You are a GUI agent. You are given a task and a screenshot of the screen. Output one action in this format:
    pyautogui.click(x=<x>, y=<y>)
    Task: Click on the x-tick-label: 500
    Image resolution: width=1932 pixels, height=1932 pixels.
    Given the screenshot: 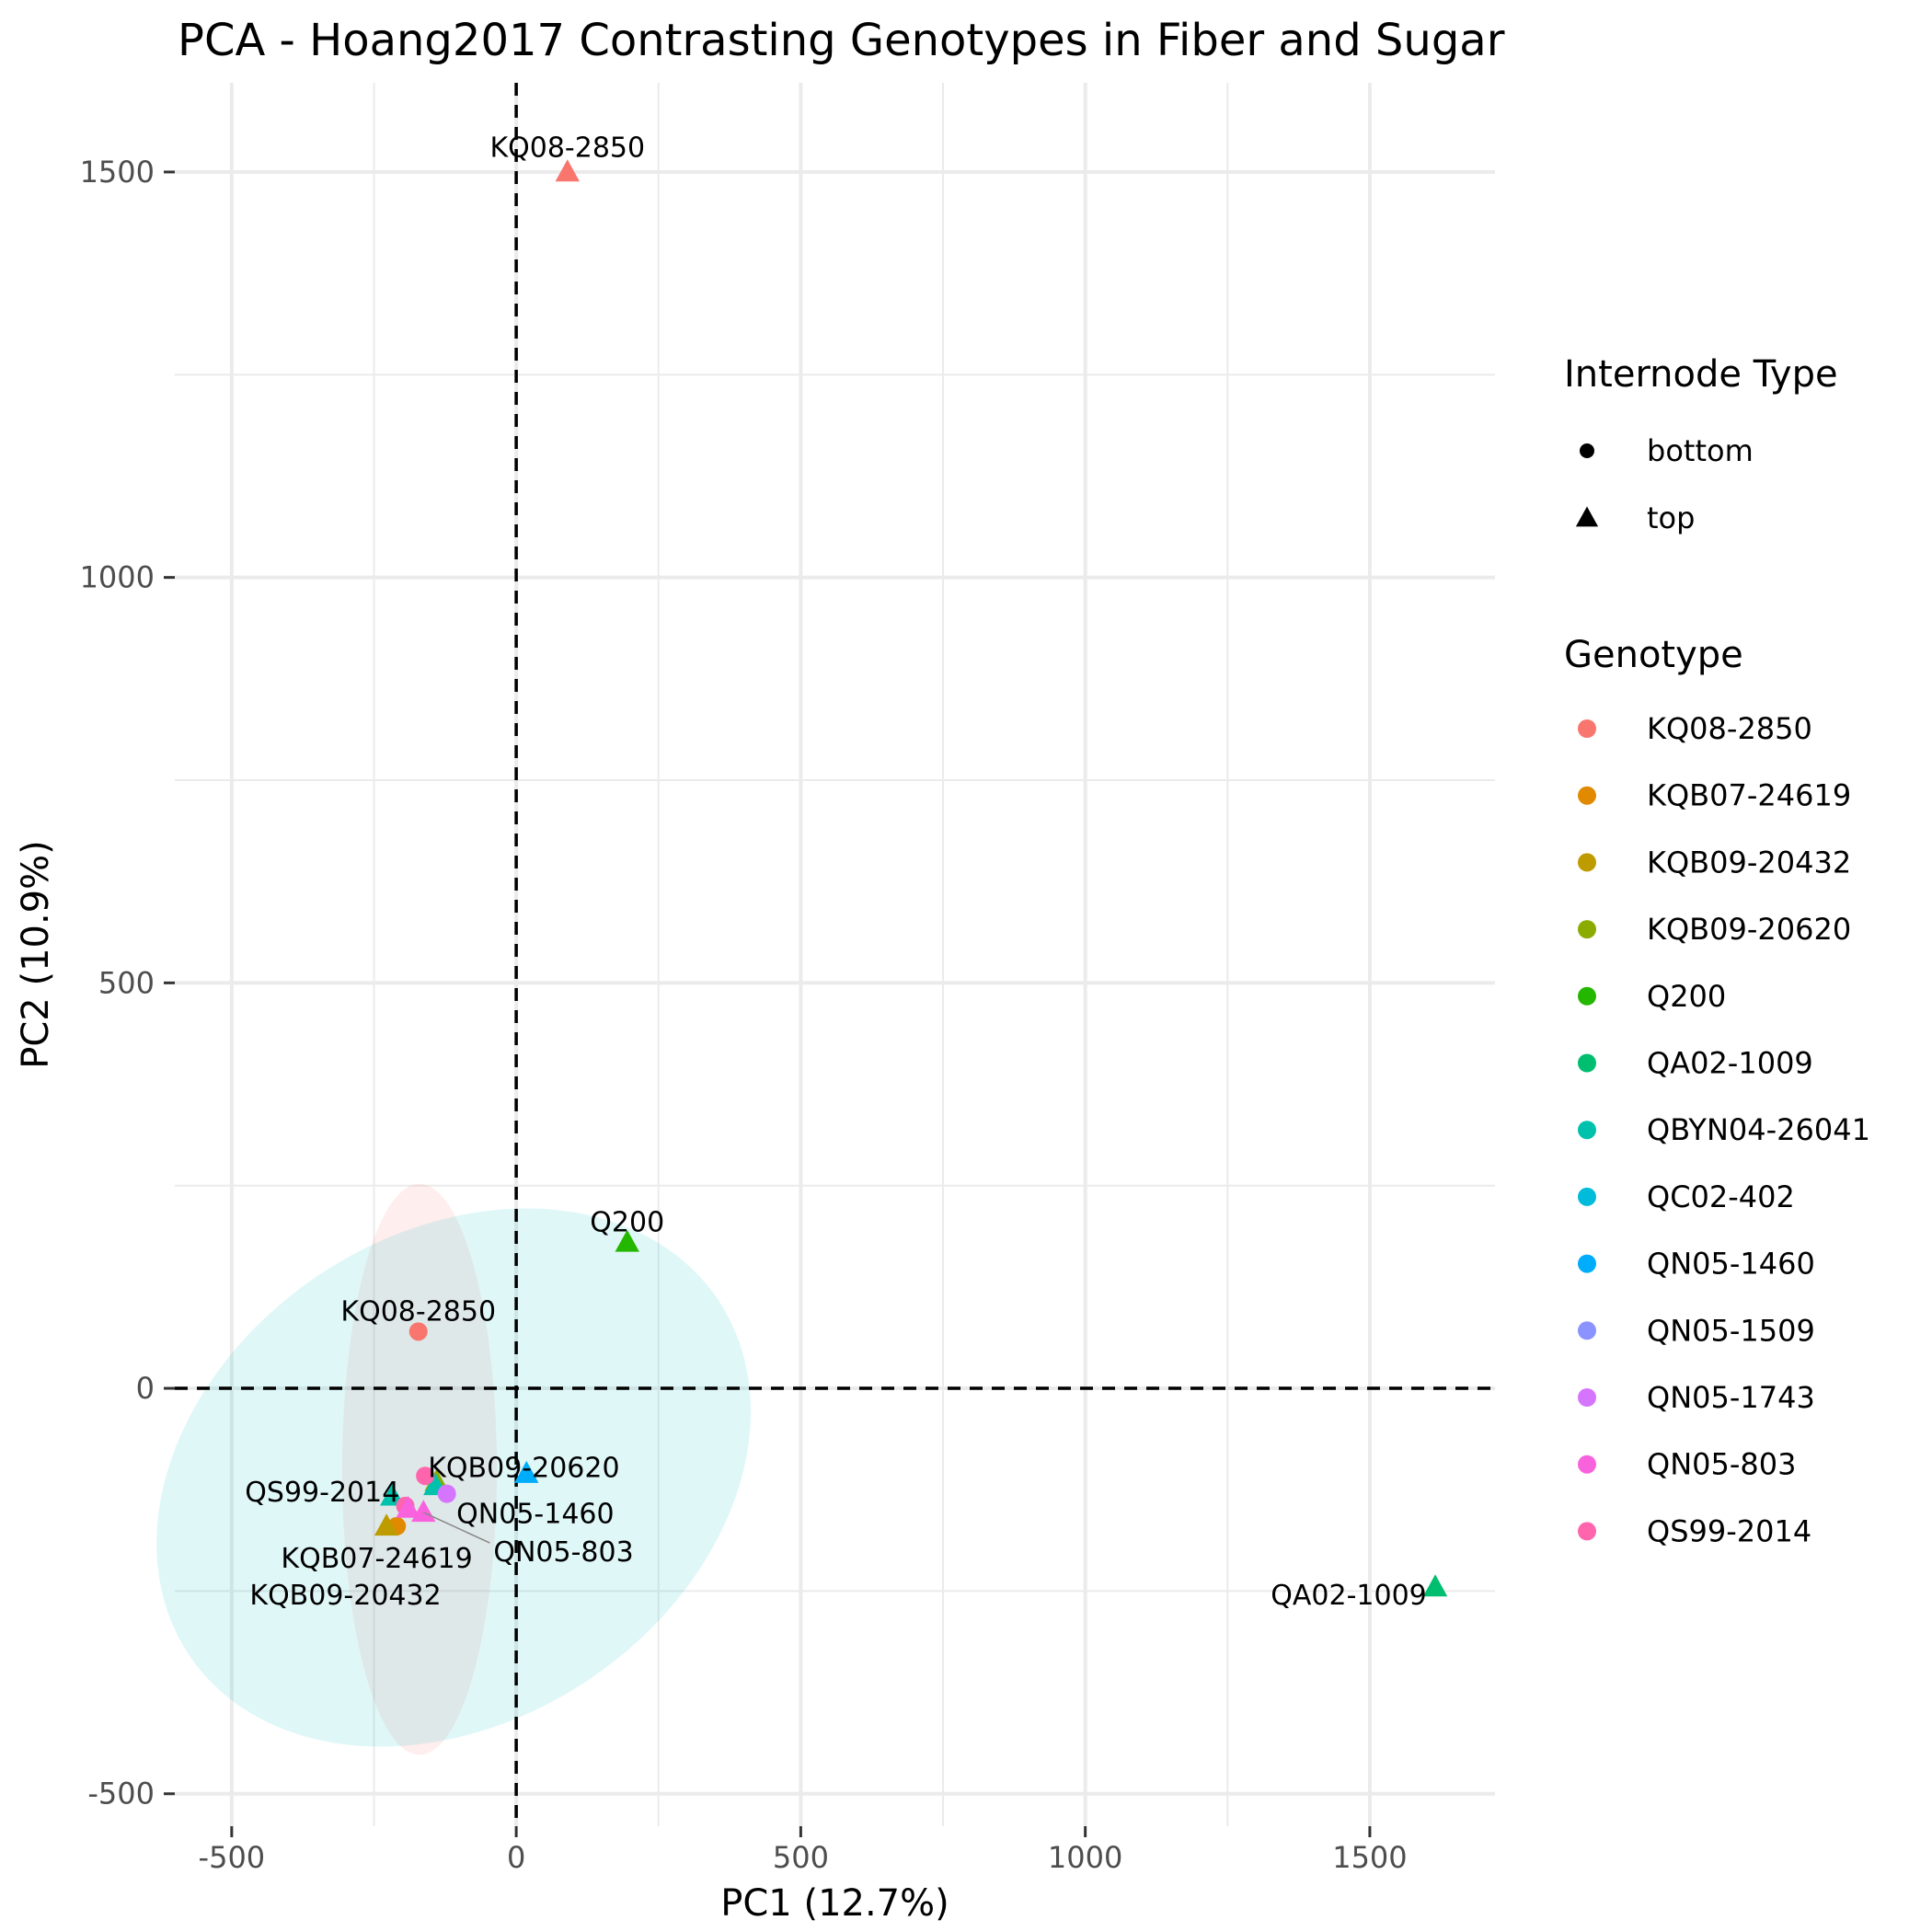 What is the action you would take?
    pyautogui.click(x=801, y=1857)
    